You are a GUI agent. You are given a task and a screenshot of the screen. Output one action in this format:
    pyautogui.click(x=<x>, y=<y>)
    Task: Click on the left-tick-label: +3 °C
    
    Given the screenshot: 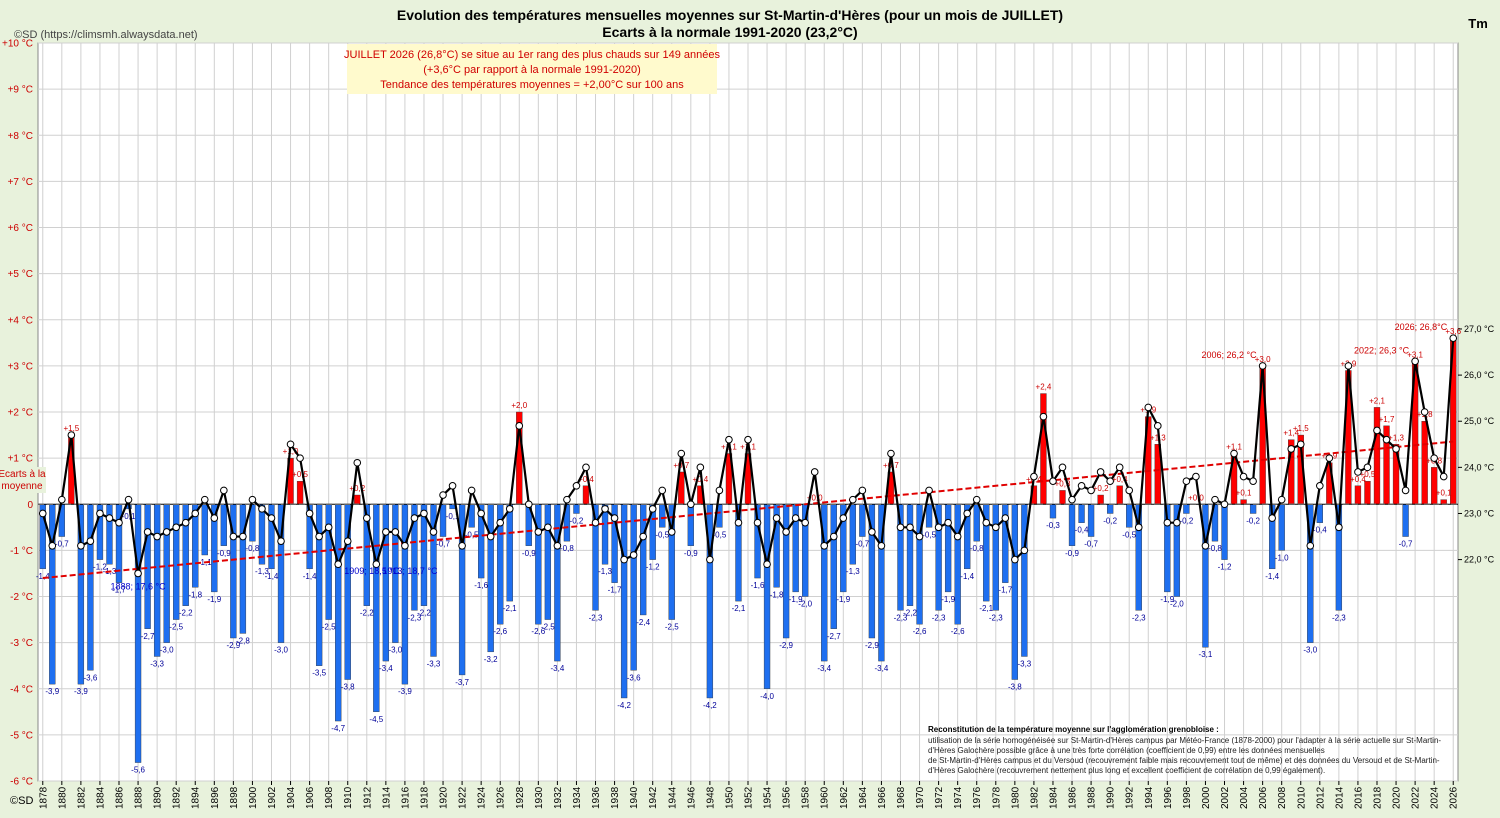 What is the action you would take?
    pyautogui.click(x=20, y=366)
    